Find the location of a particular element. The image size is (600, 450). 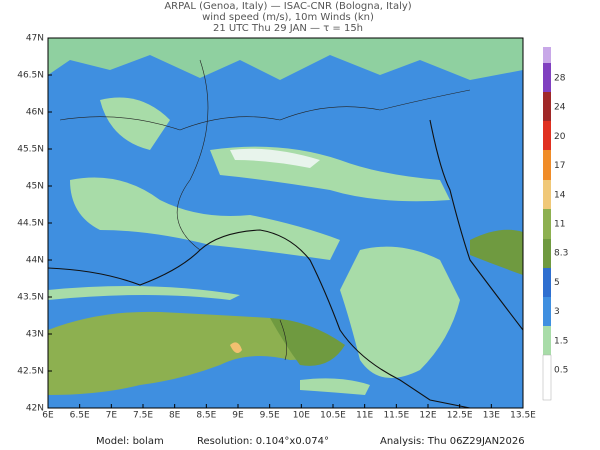

lat-label: 42N is located at coordinates (35, 409).